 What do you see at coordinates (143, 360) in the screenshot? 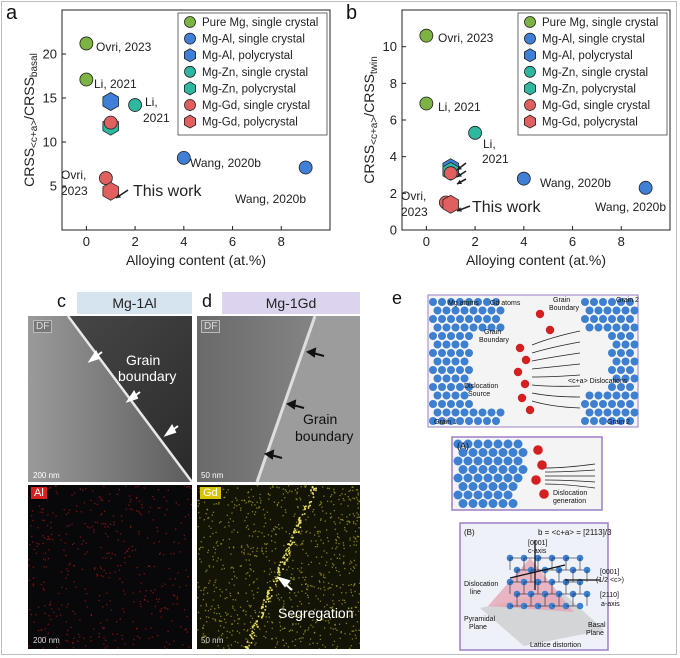
I see `grain-label-c: Grain` at bounding box center [143, 360].